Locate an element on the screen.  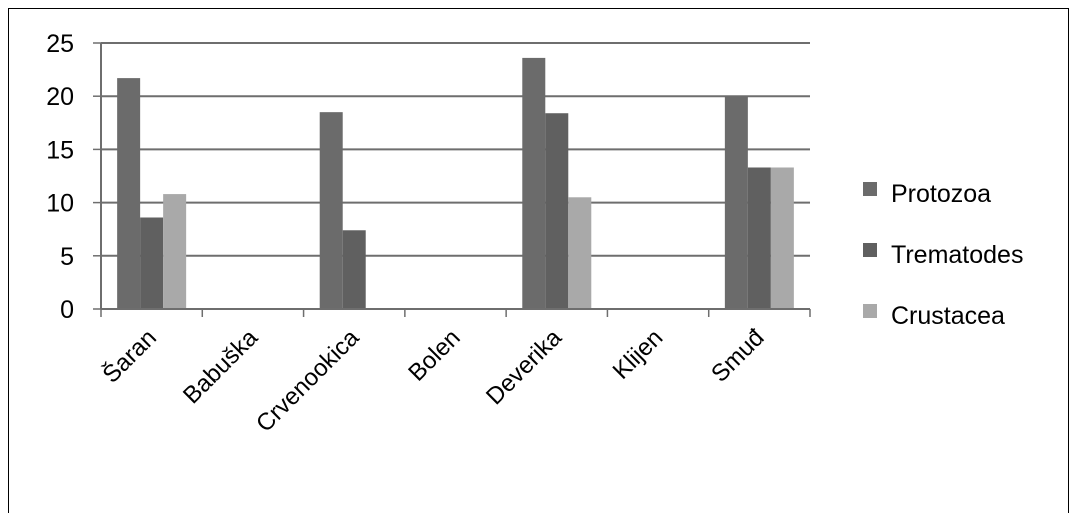
y-tick-labels: 0 5 10 15 20 25 is located at coordinates (60, 177).